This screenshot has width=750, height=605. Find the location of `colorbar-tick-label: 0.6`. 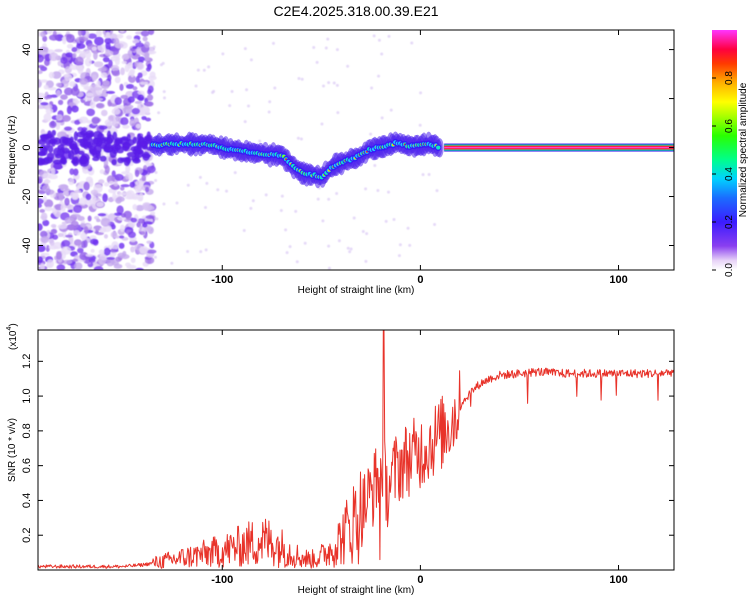

colorbar-tick-label: 0.6 is located at coordinates (729, 126).